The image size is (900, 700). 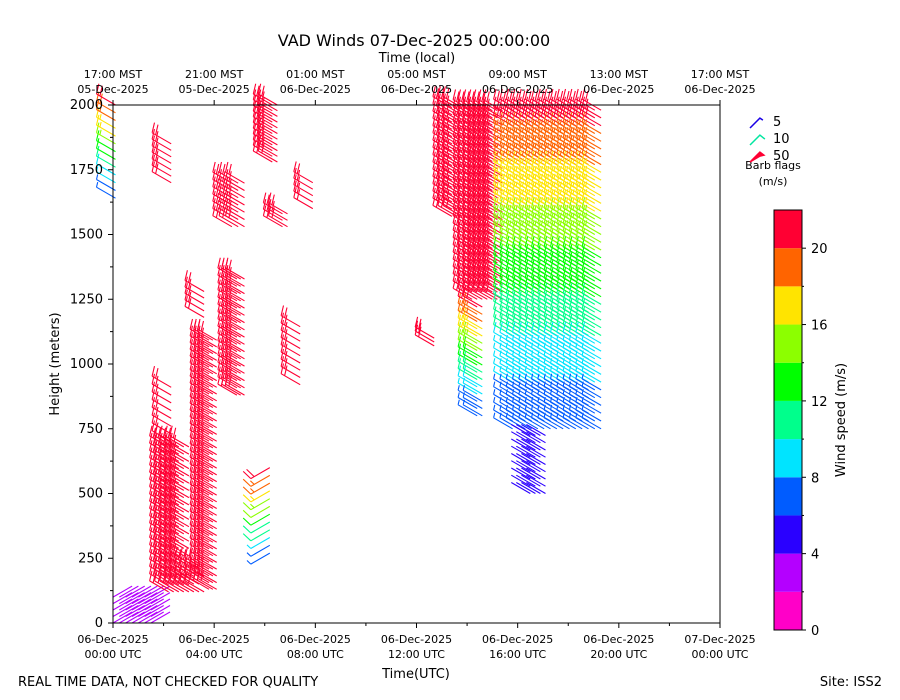 What do you see at coordinates (811, 424) in the screenshot?
I see `colorbar: Wind speed (m/s) 0 4 8 12 16 20` at bounding box center [811, 424].